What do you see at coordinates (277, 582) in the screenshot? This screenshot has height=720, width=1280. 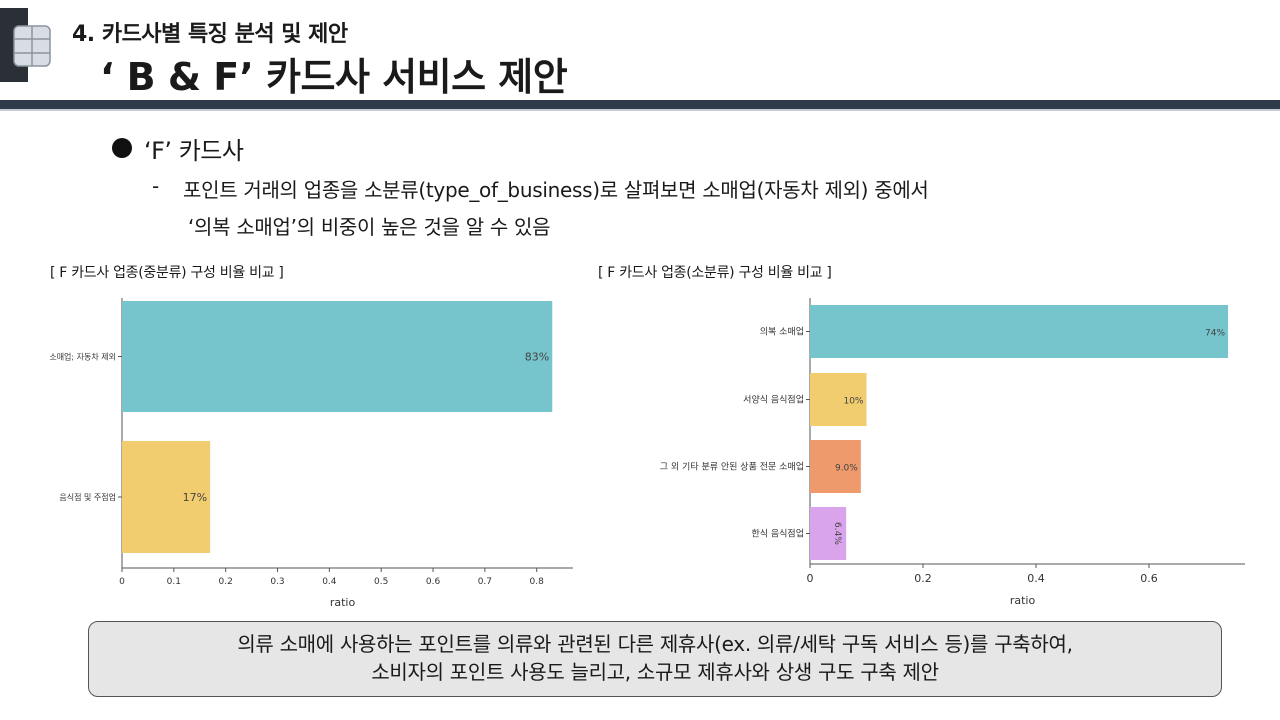 I see `x-tick-label: 0.3` at bounding box center [277, 582].